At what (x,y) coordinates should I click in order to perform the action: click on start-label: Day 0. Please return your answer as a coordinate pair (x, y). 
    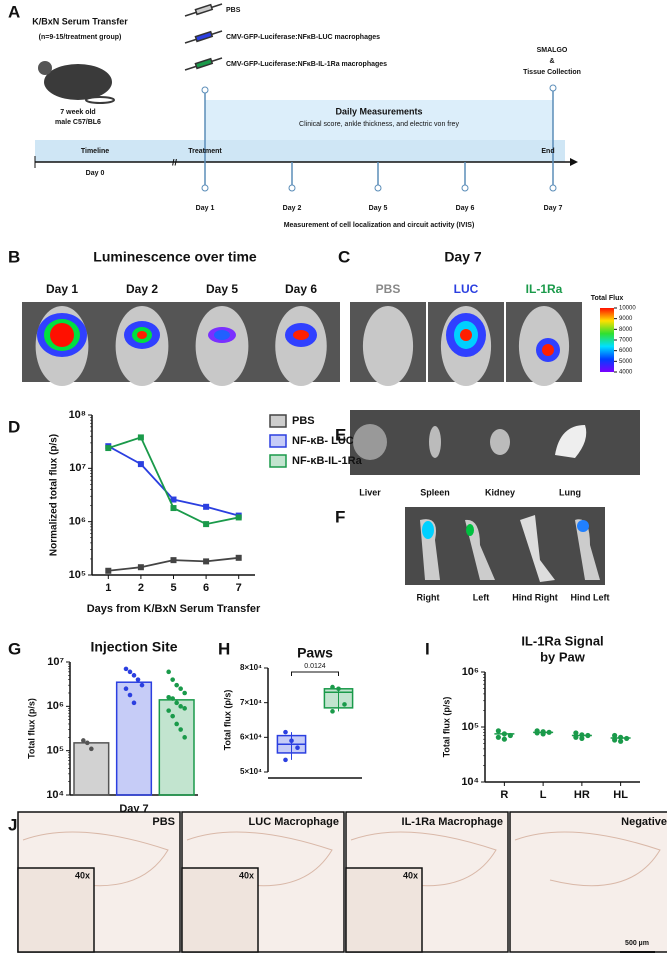
    Looking at the image, I should click on (95, 173).